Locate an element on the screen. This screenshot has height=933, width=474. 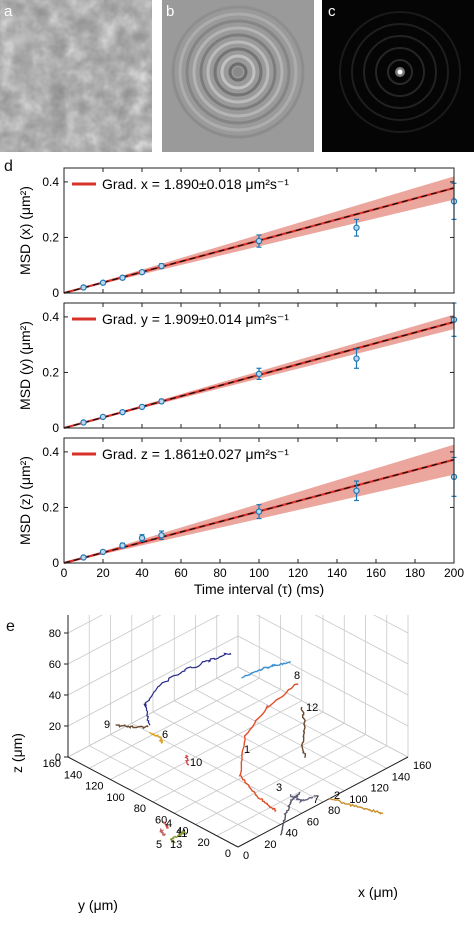
legend-label: Grad. x = 1.890±0.018 μm²s⁻¹ is located at coordinates (195, 184).